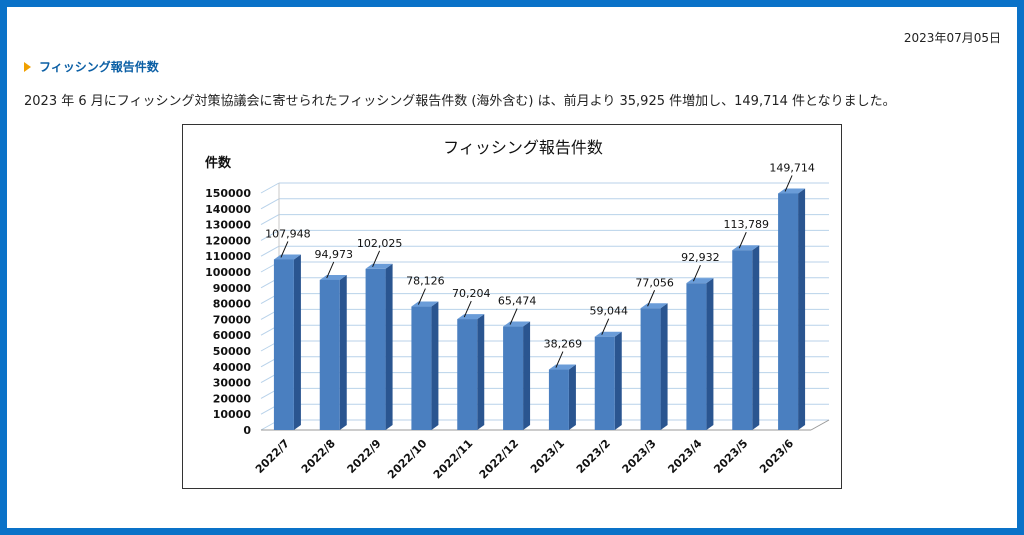 The image size is (1024, 535). Describe the element at coordinates (232, 414) in the screenshot. I see `y-tick-label: 10000` at that location.